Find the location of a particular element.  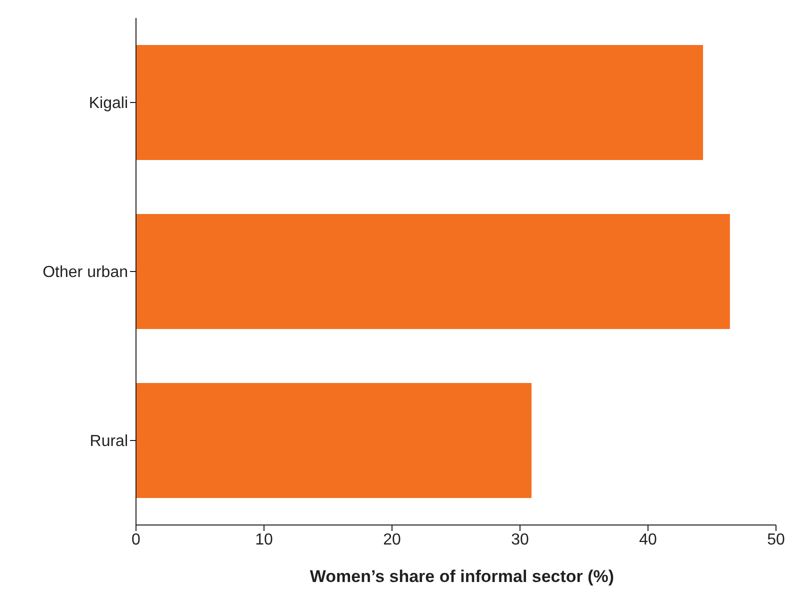

x-tick-label: 10 is located at coordinates (264, 539).